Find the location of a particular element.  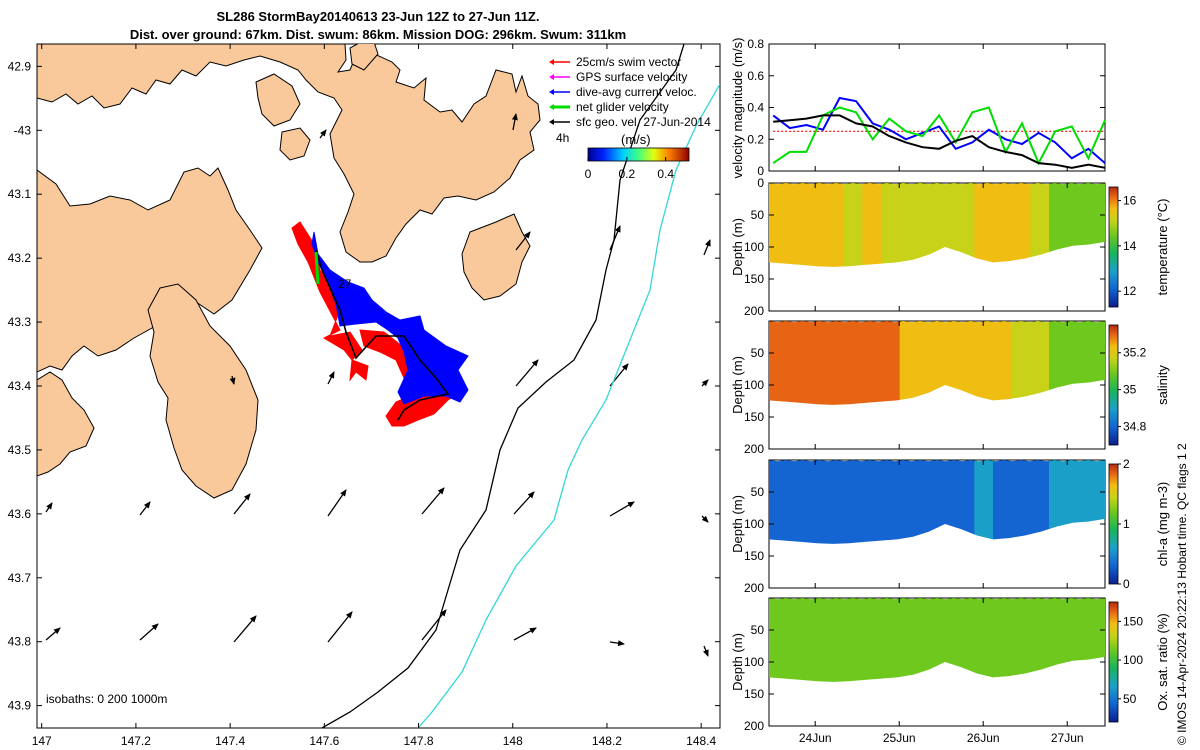

section-panel-salinity: 50 100 150 200 Depth (m) 34.8 35 35.2 salinity is located at coordinates (950, 388).